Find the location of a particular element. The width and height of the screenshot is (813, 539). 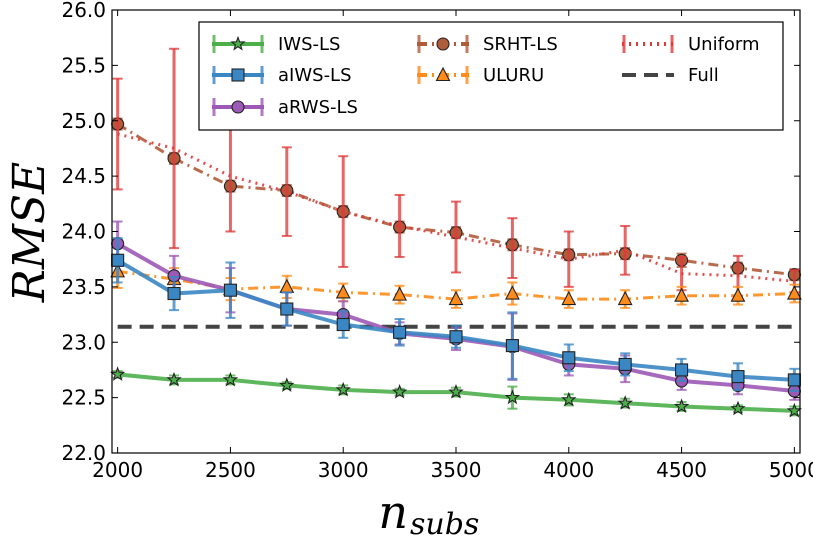

x-axis-title: n is located at coordinates (393, 512).